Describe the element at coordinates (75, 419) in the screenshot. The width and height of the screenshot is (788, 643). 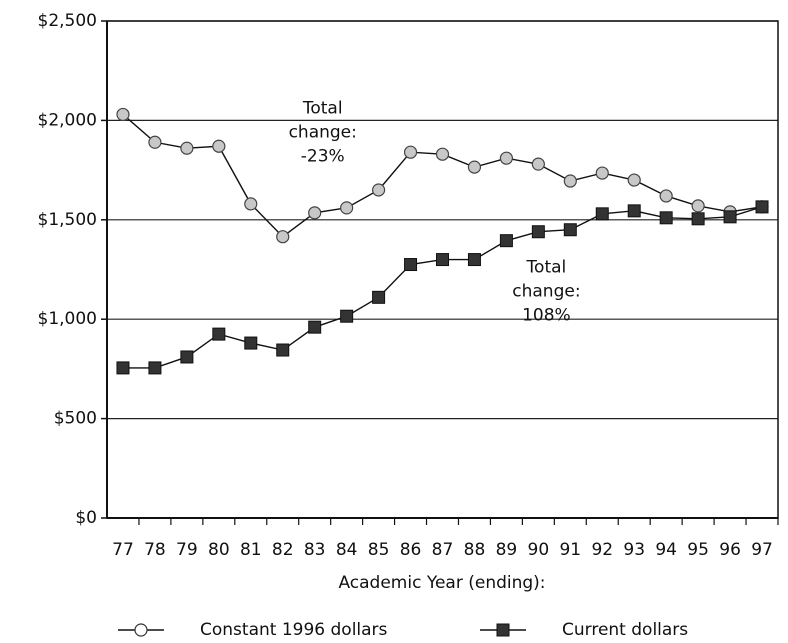
I see `y-tick-label: $500` at that location.